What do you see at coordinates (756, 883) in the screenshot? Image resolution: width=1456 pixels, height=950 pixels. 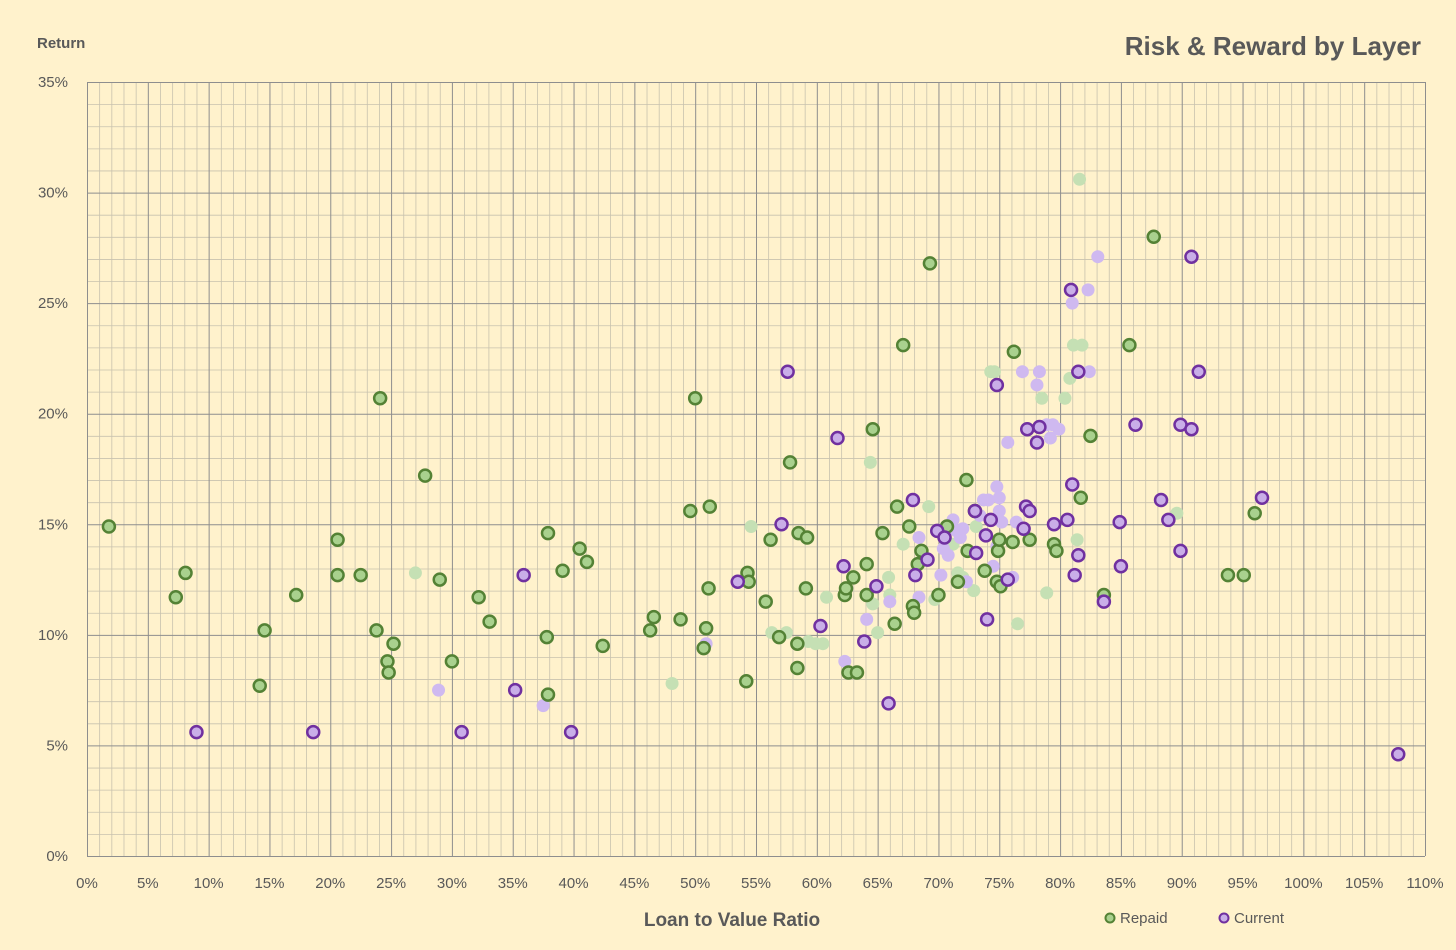 I see `x-tick-label: 55%` at bounding box center [756, 883].